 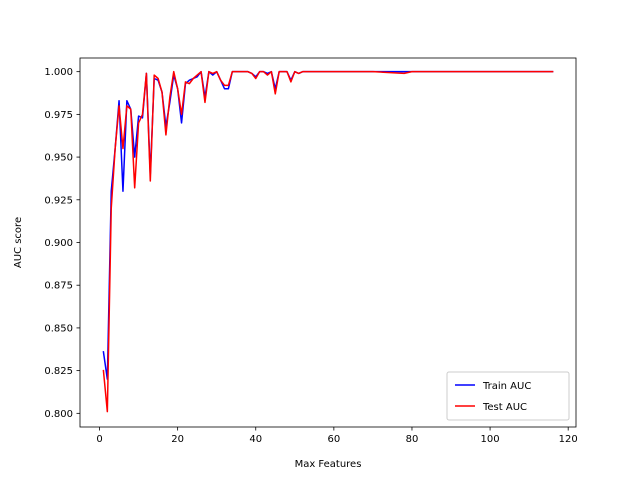 I want to click on x-tick-label: 40, so click(x=255, y=439).